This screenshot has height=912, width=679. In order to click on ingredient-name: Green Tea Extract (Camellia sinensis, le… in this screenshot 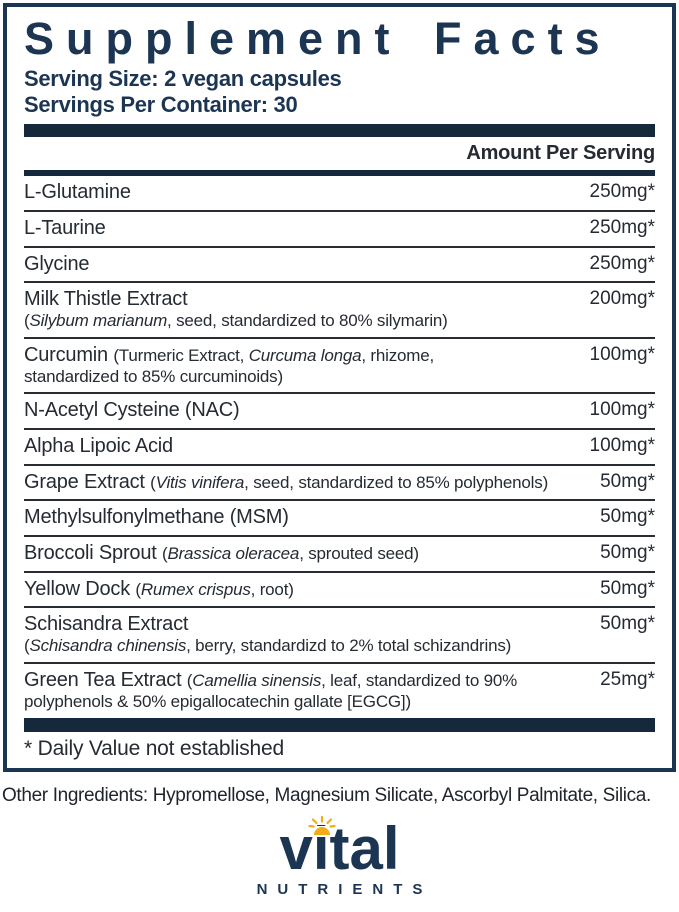, I will do `click(271, 689)`.